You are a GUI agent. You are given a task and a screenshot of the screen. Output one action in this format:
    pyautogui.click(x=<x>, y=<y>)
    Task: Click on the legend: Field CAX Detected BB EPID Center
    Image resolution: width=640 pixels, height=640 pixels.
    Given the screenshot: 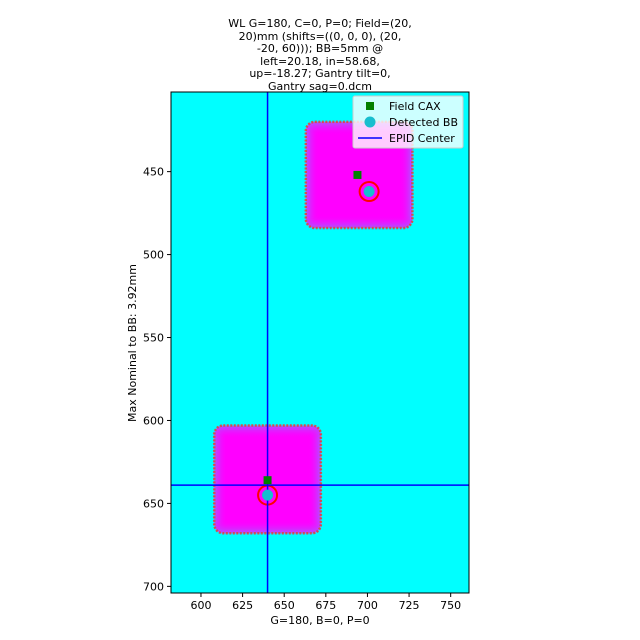 What is the action you would take?
    pyautogui.click(x=408, y=122)
    